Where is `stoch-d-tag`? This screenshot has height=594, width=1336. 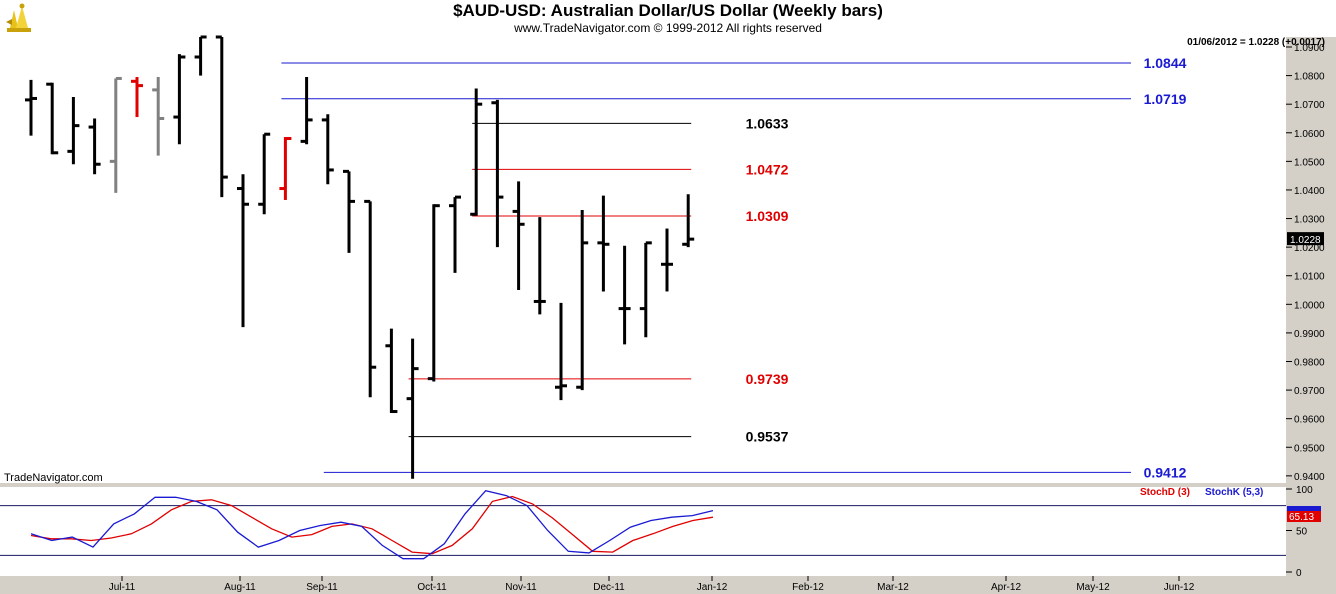 stoch-d-tag is located at coordinates (1304, 516).